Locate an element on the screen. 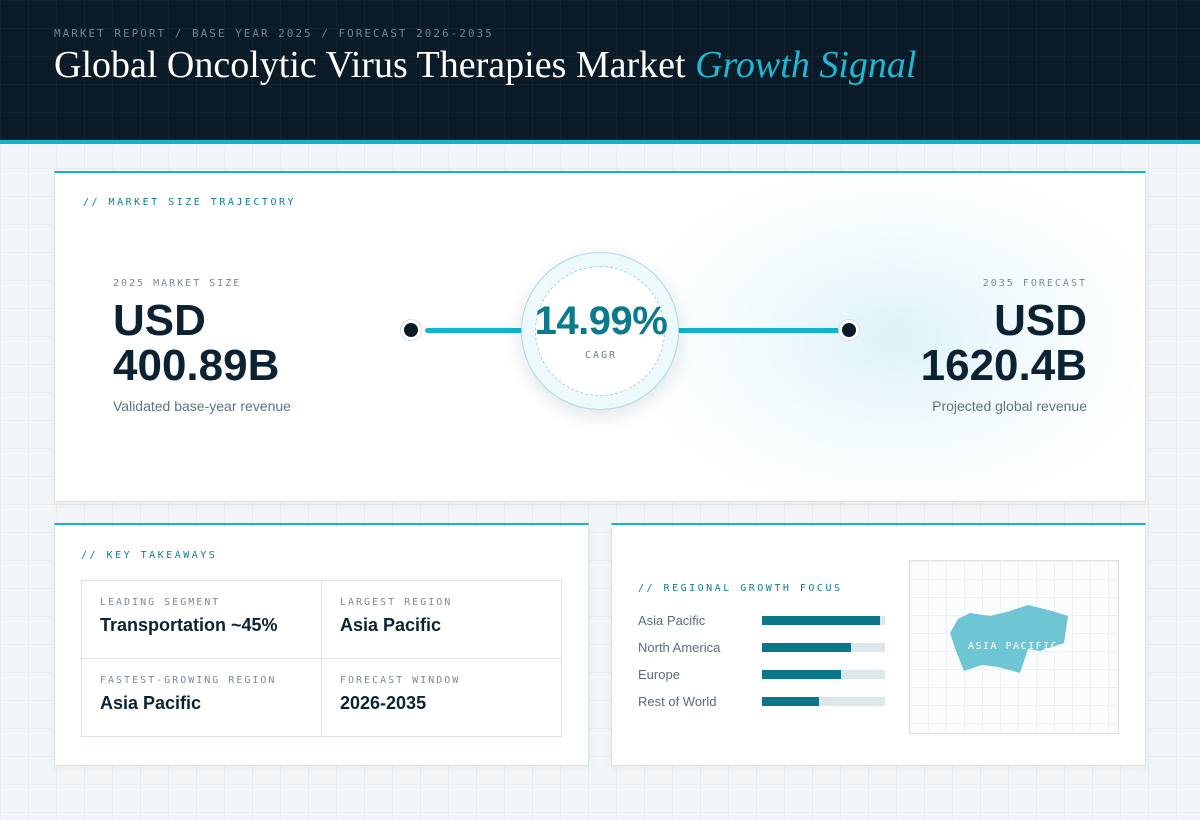 Image resolution: width=1200 pixels, height=820 pixels. takeaway-caption: LEADING SEGMENT is located at coordinates (160, 602).